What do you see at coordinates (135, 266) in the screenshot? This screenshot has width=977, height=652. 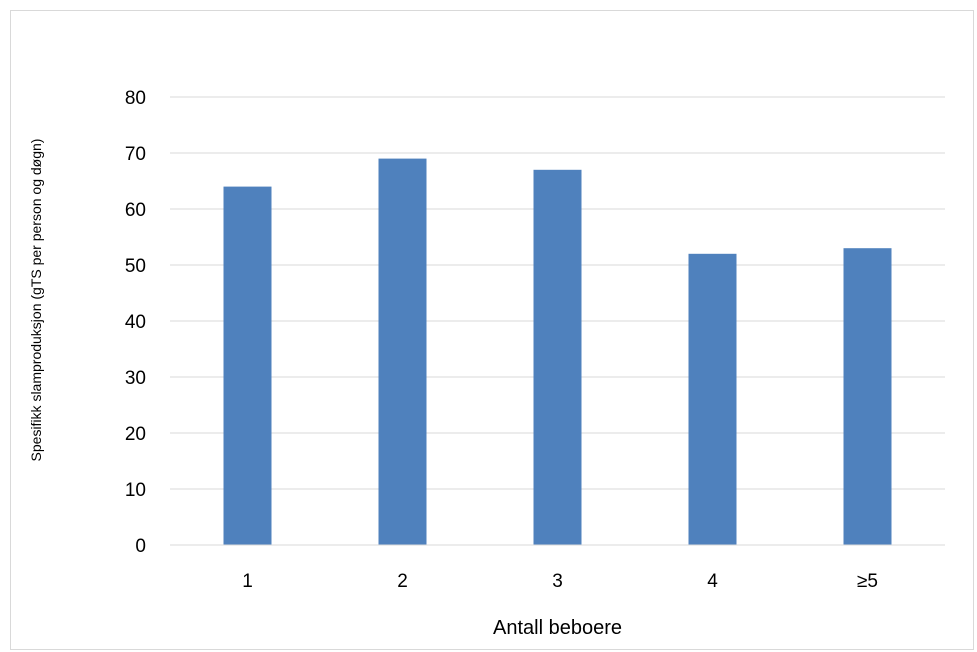 I see `y-tick-label: 50` at bounding box center [135, 266].